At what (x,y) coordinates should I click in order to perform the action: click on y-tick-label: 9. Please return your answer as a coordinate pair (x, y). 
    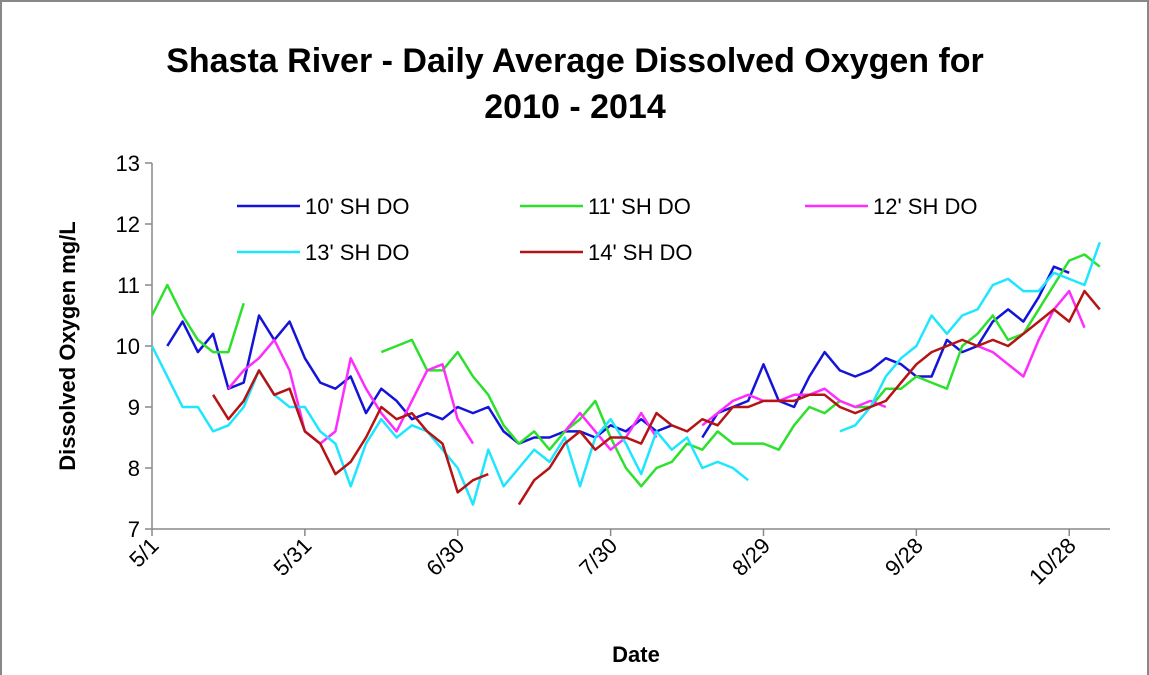
    Looking at the image, I should click on (134, 407).